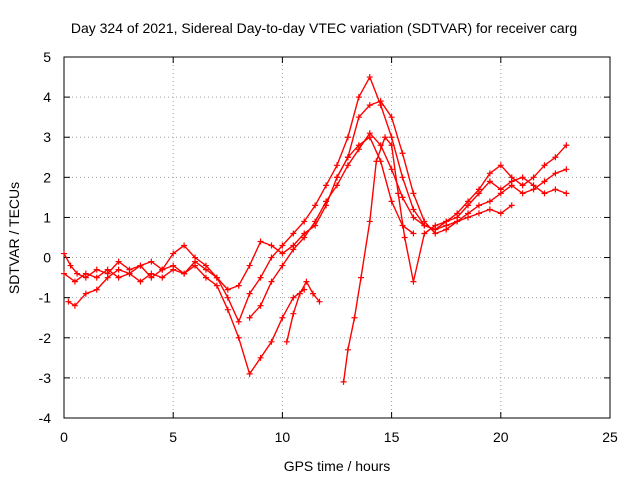 The width and height of the screenshot is (640, 480). Describe the element at coordinates (173, 437) in the screenshot. I see `x-tick-label: 5` at that location.